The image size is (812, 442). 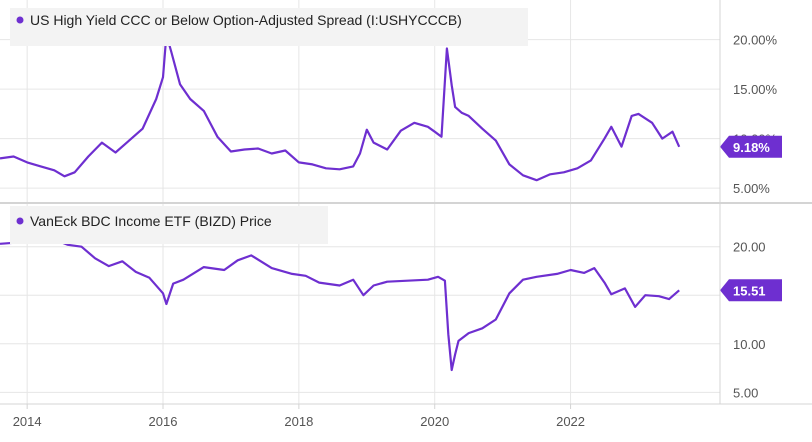 I want to click on top-chart-y-axis: 5.00%10.00%15.00%20.00%, so click(x=755, y=115).